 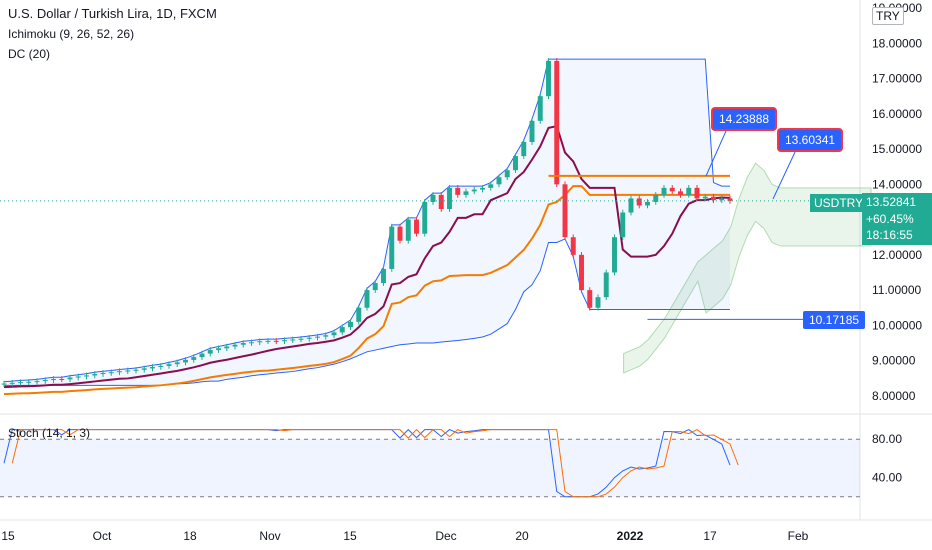 What do you see at coordinates (888, 16) in the screenshot?
I see `currency-badge: TRY` at bounding box center [888, 16].